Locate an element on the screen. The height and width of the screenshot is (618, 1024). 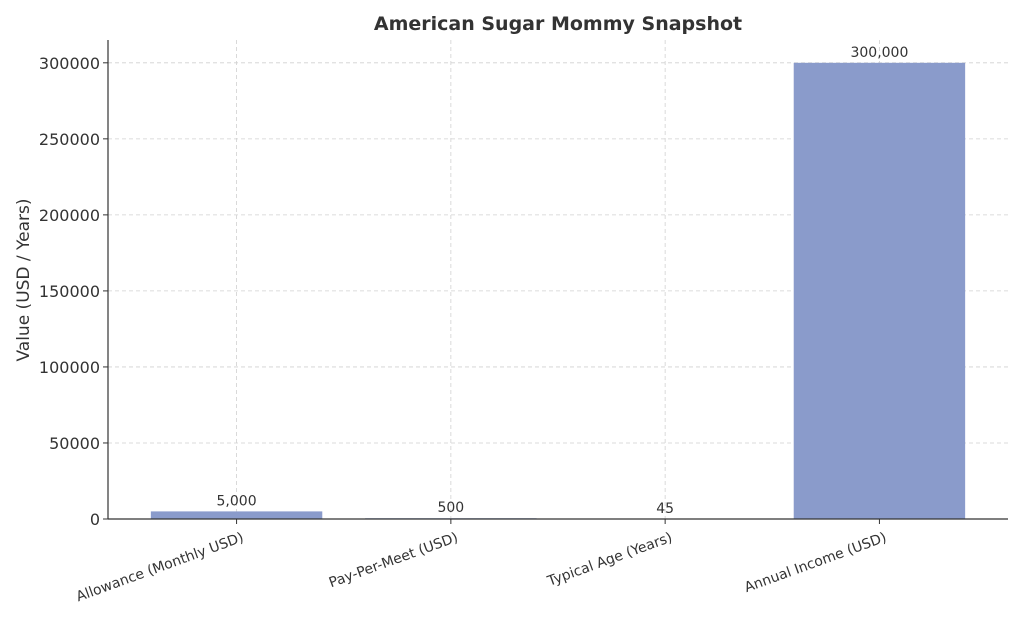
y-tick-label: 200000 is located at coordinates (69, 215).